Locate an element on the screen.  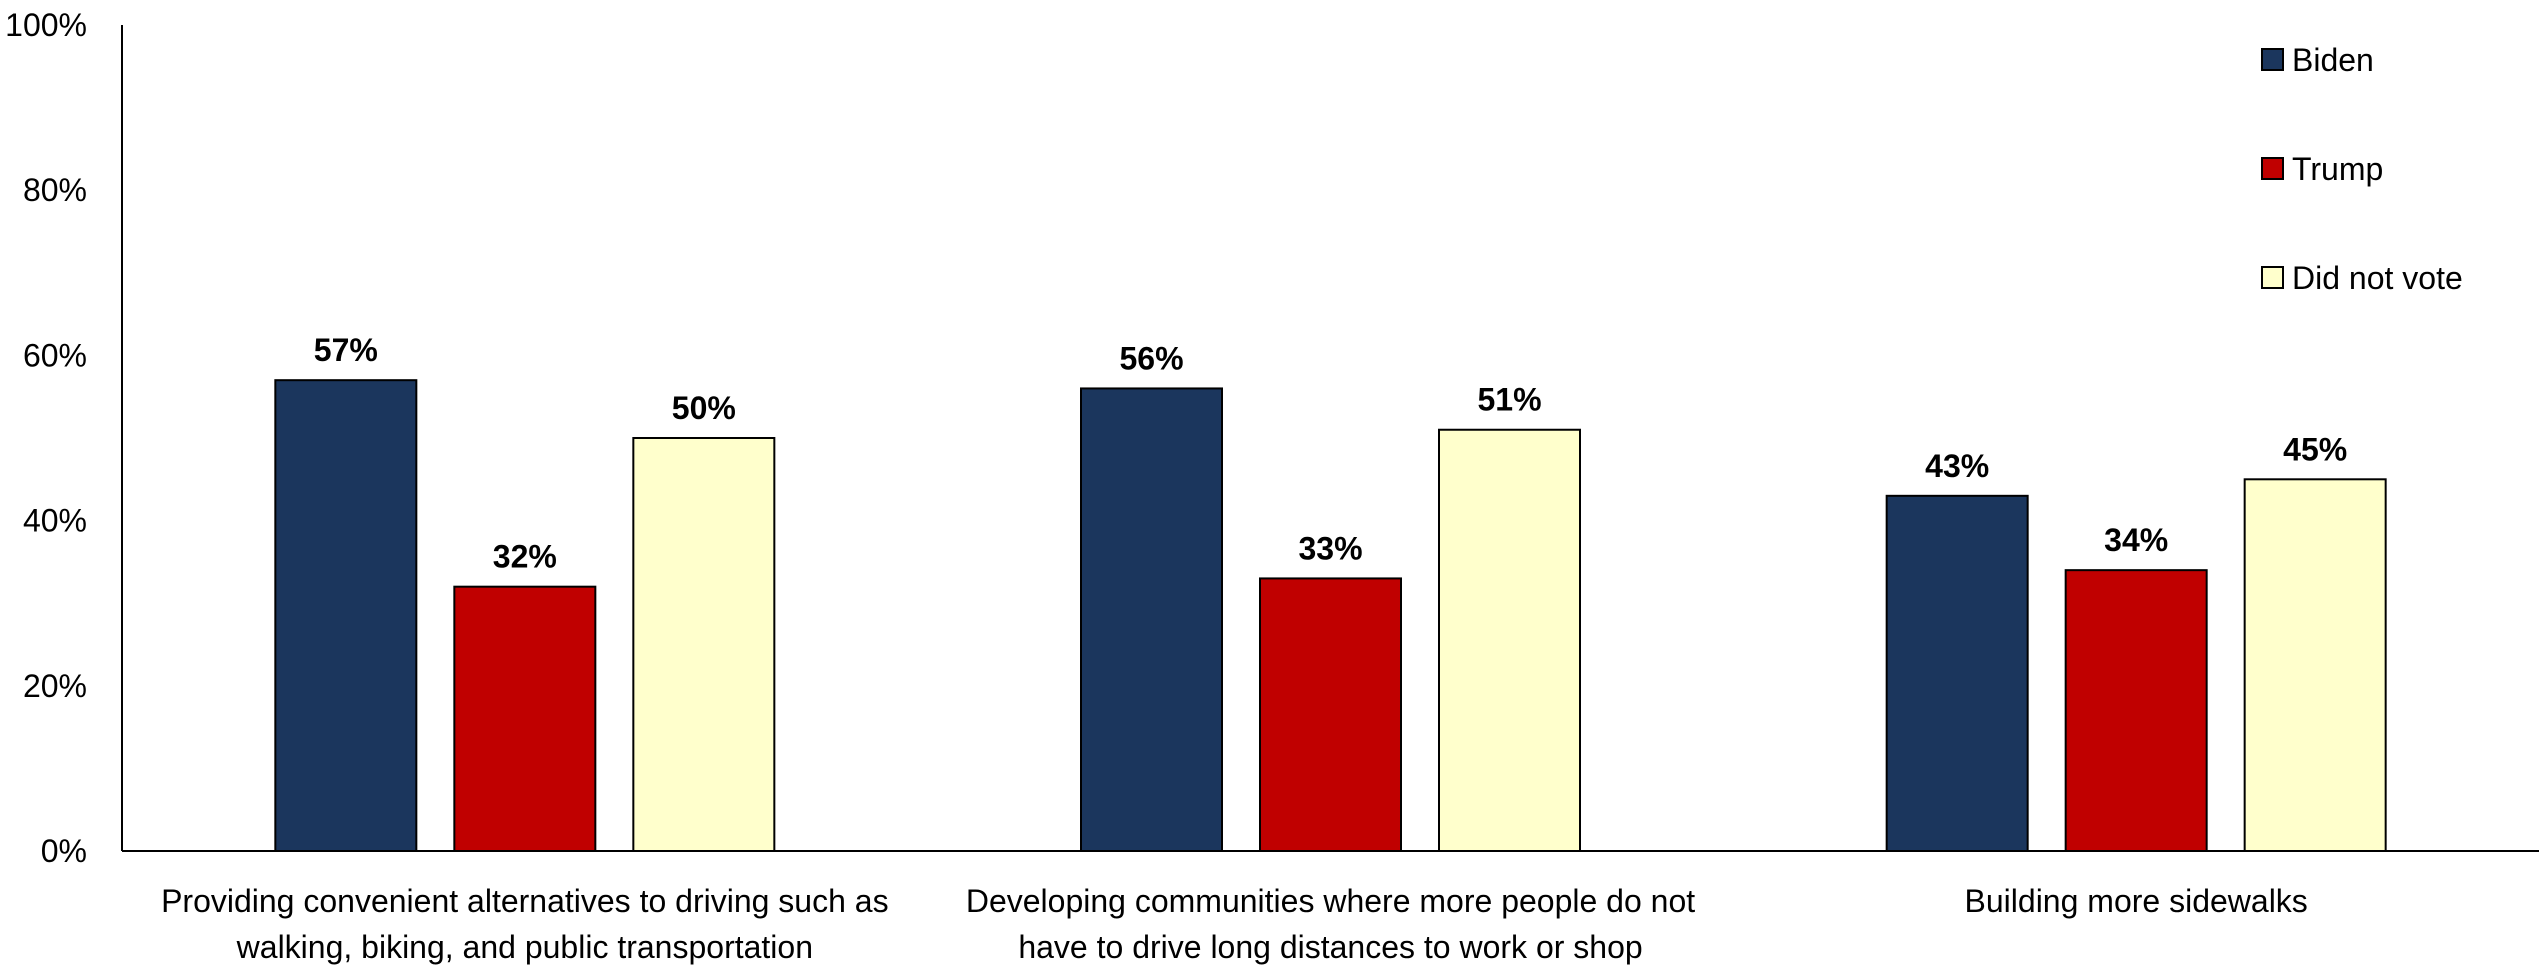
data-label: 57% is located at coordinates (346, 350).